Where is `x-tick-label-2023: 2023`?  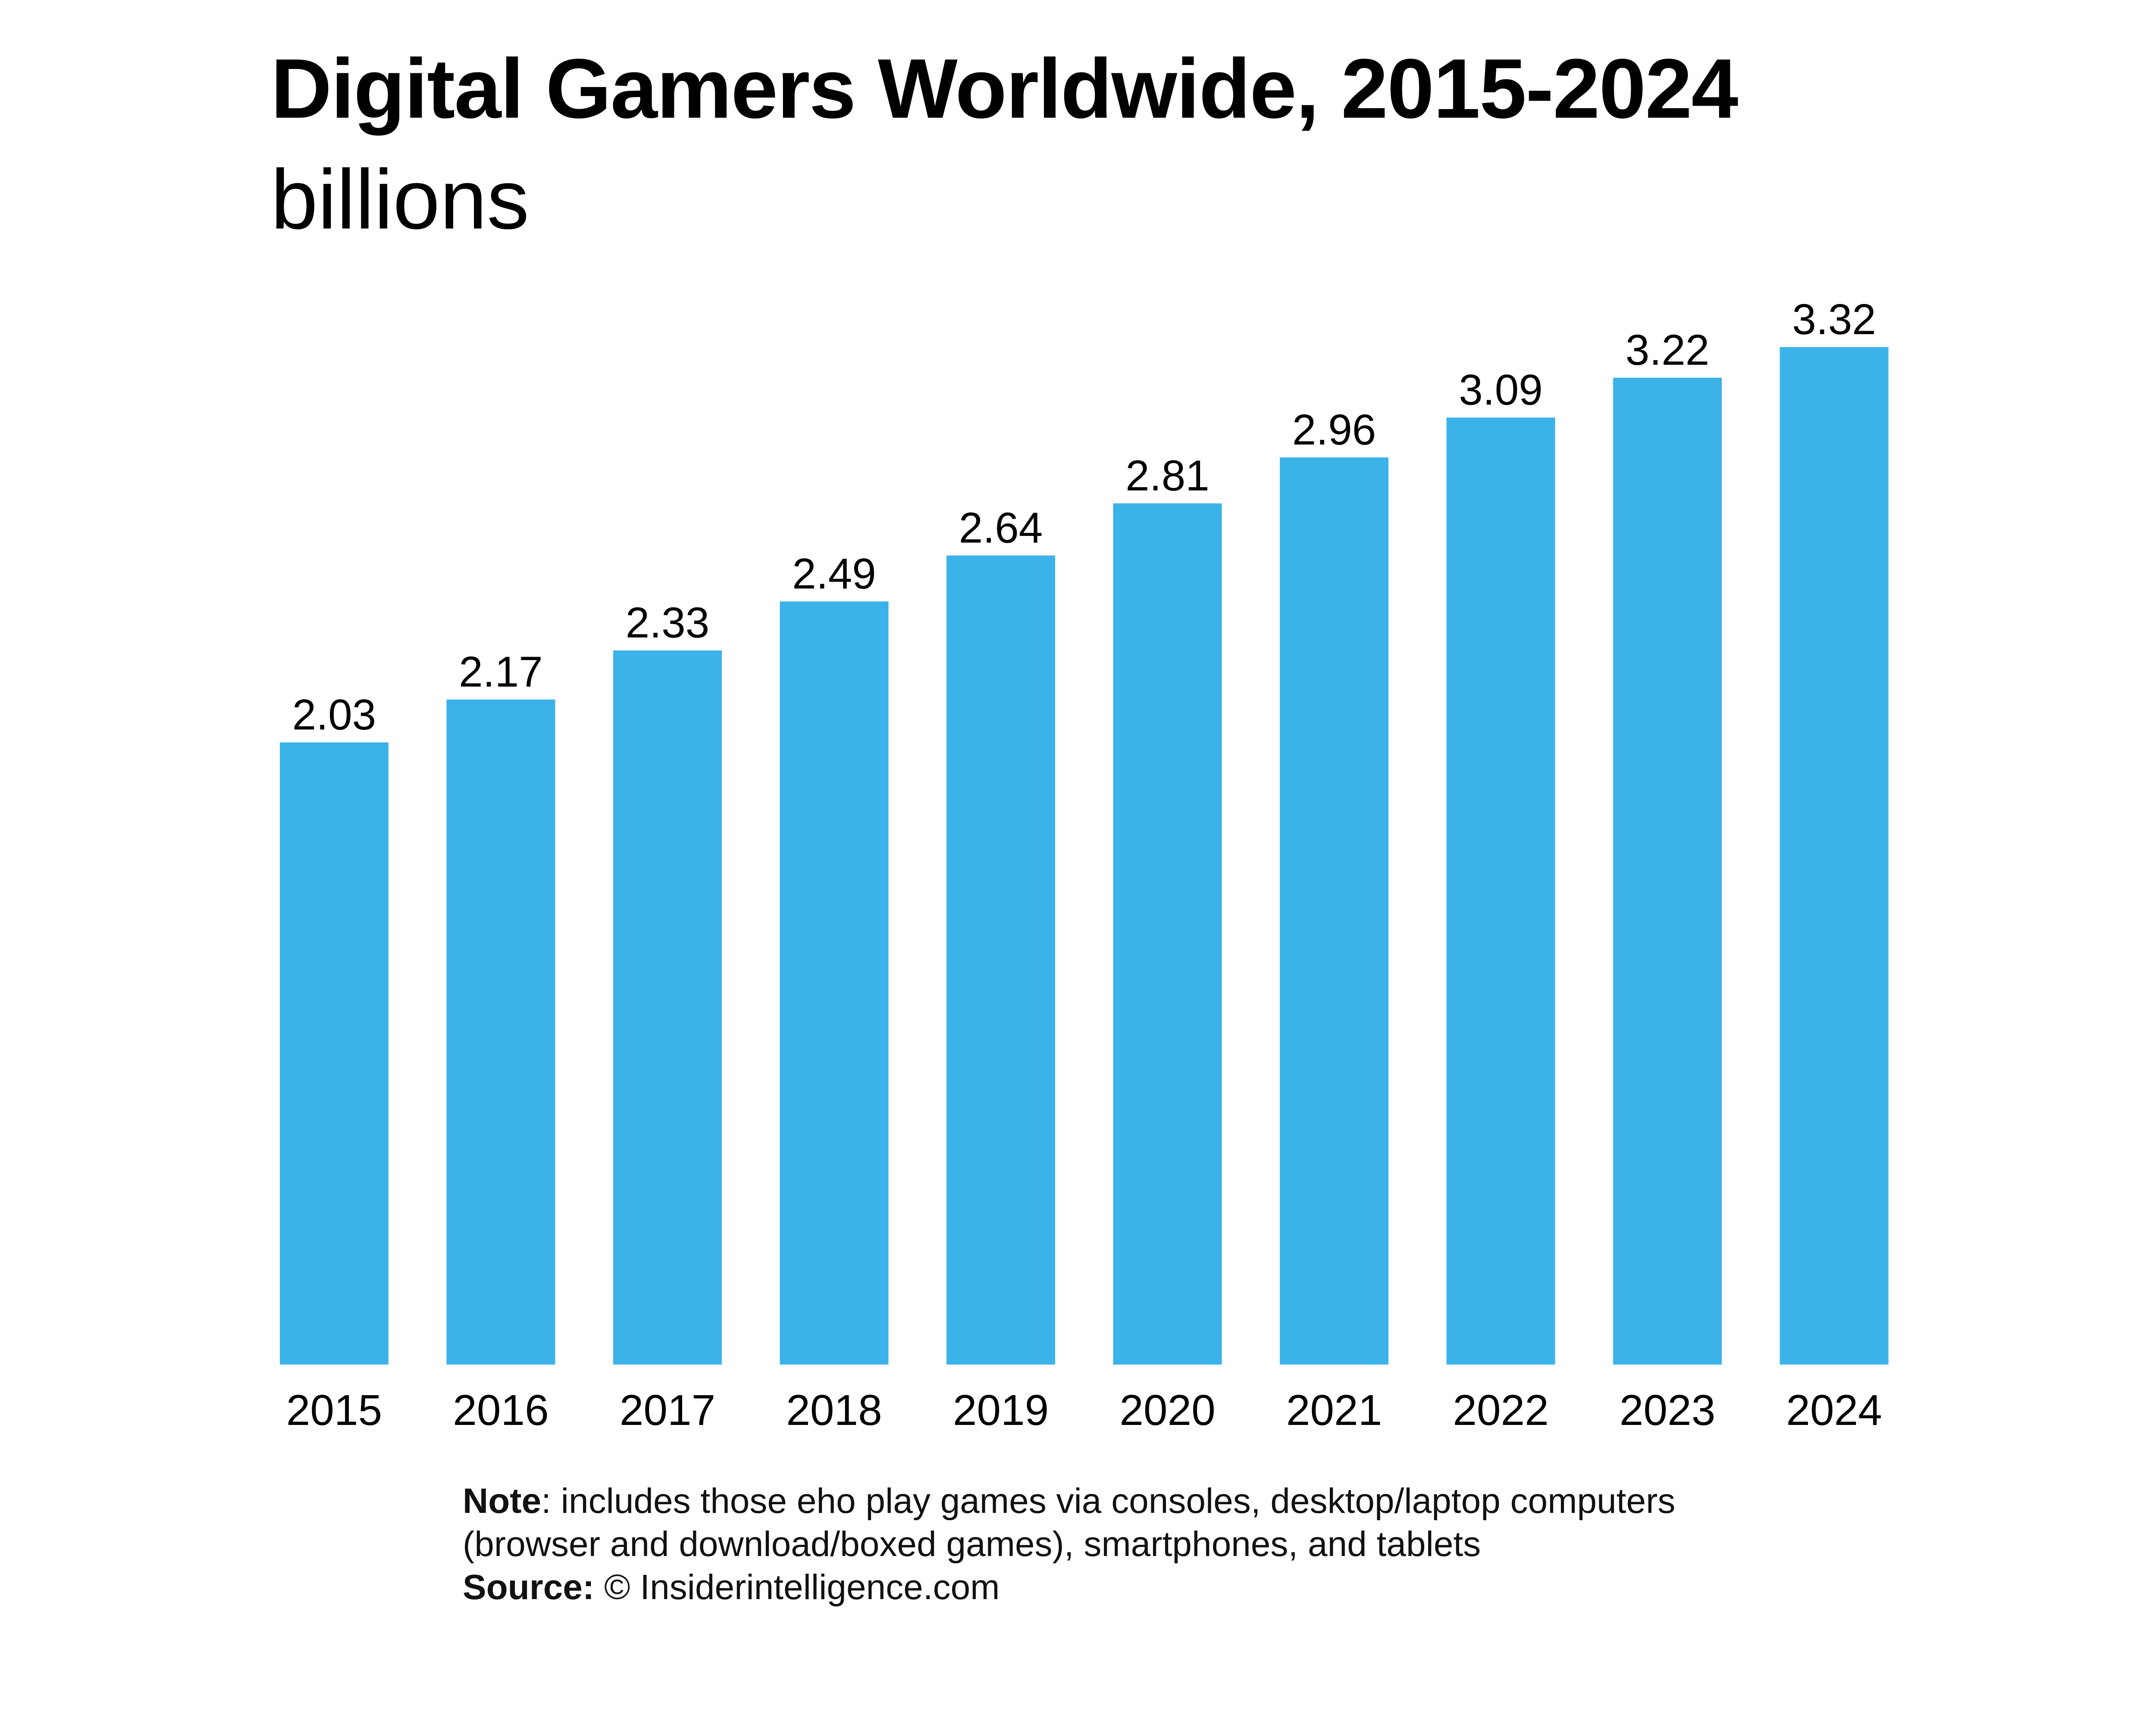 x-tick-label-2023: 2023 is located at coordinates (1667, 1410).